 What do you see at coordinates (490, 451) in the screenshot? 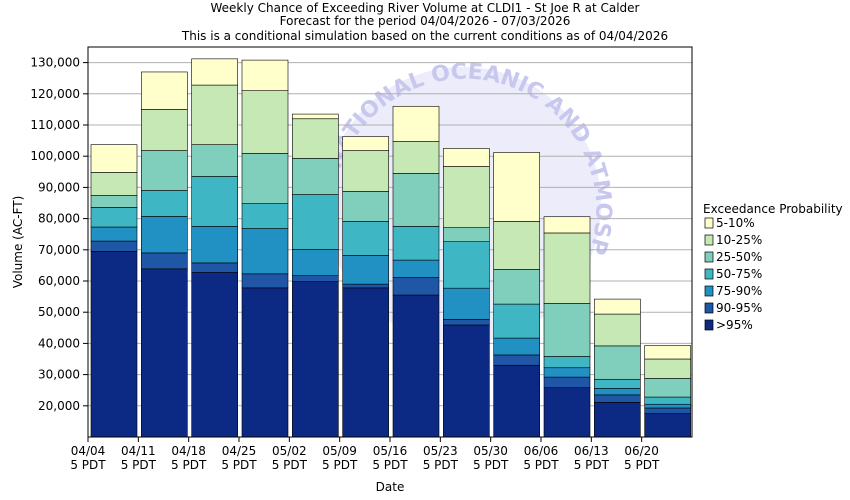
I see `x-tick-label-date: 05/30` at bounding box center [490, 451].